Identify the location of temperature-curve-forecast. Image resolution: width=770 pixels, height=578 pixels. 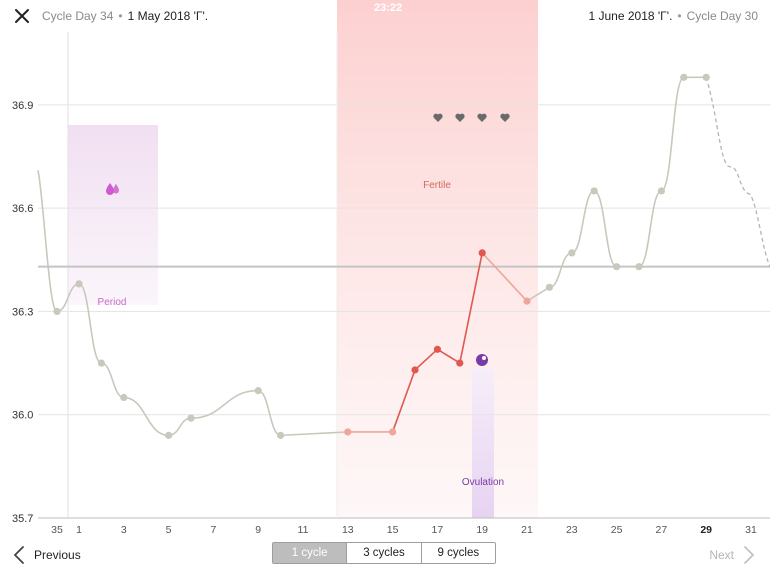
(737, 172).